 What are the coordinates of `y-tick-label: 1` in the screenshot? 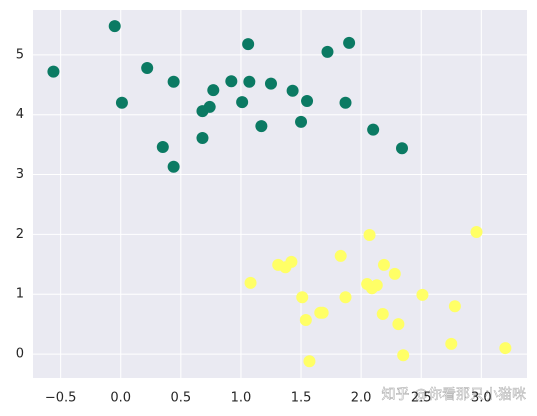 It's located at (20, 294).